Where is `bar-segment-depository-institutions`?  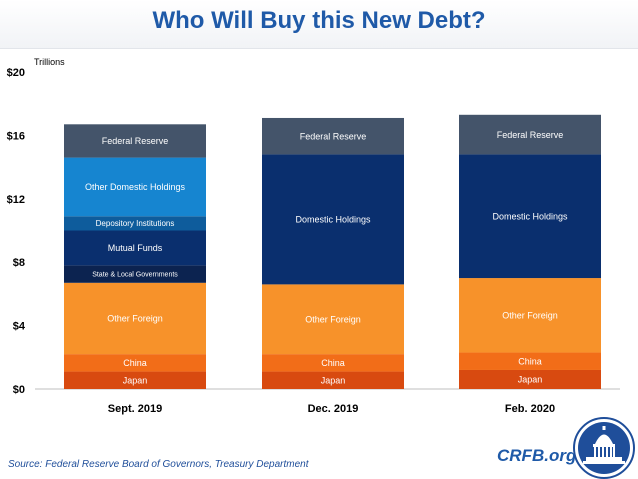
bar-segment-depository-institutions is located at coordinates (135, 223).